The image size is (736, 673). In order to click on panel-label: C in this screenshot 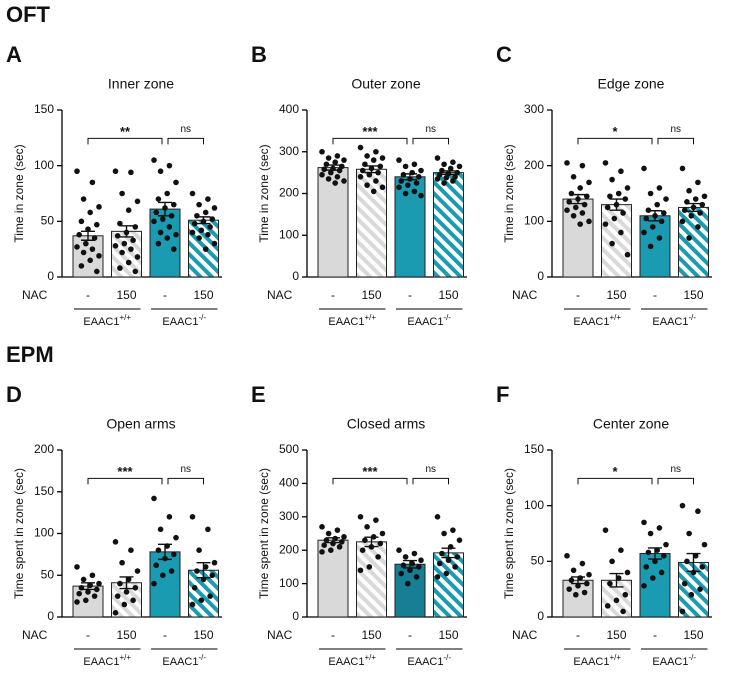, I will do `click(504, 54)`.